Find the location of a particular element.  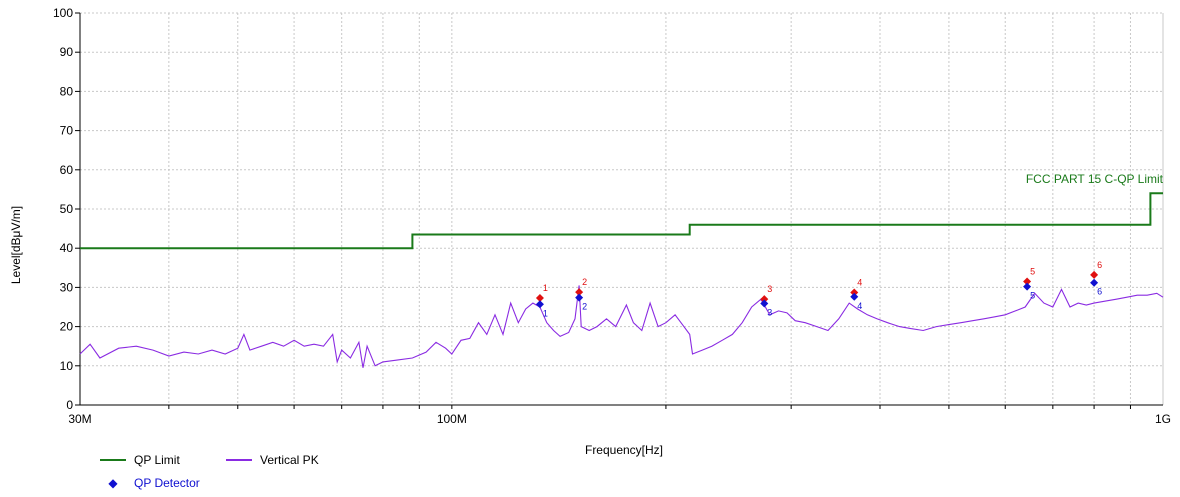

legend-label-vertical-pk: Vertical PK is located at coordinates (289, 460).